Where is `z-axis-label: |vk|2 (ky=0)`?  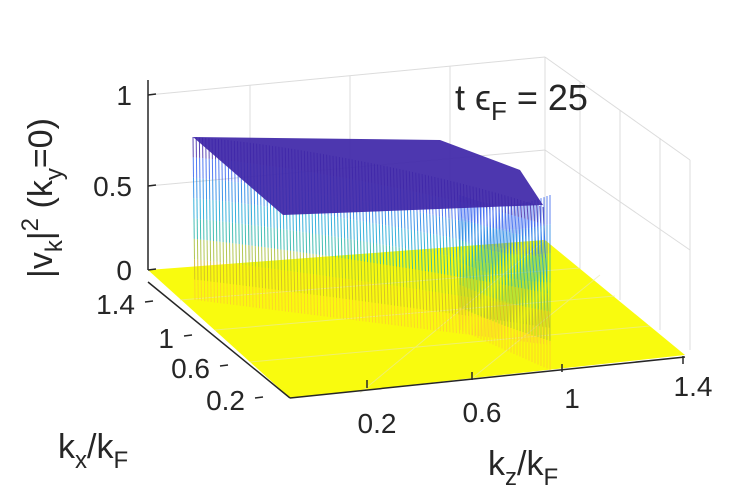 z-axis-label: |vk|2 (ky=0) is located at coordinates (42, 198).